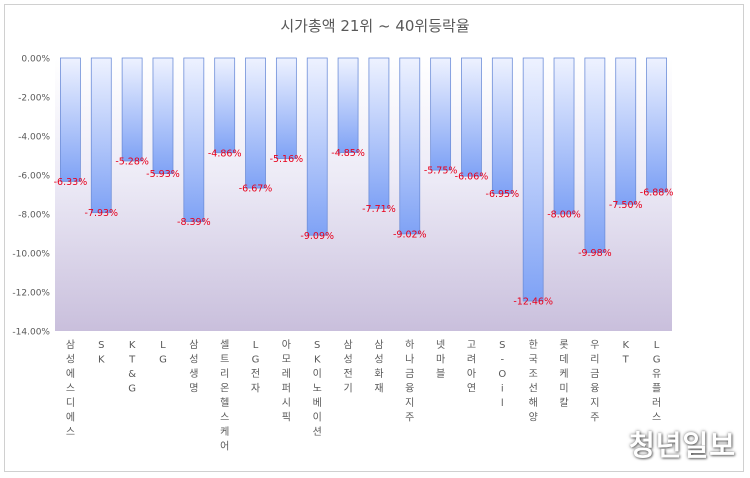 Image resolution: width=750 pixels, height=478 pixels. Describe the element at coordinates (163, 174) in the screenshot. I see `data-label: -5.93%` at that location.